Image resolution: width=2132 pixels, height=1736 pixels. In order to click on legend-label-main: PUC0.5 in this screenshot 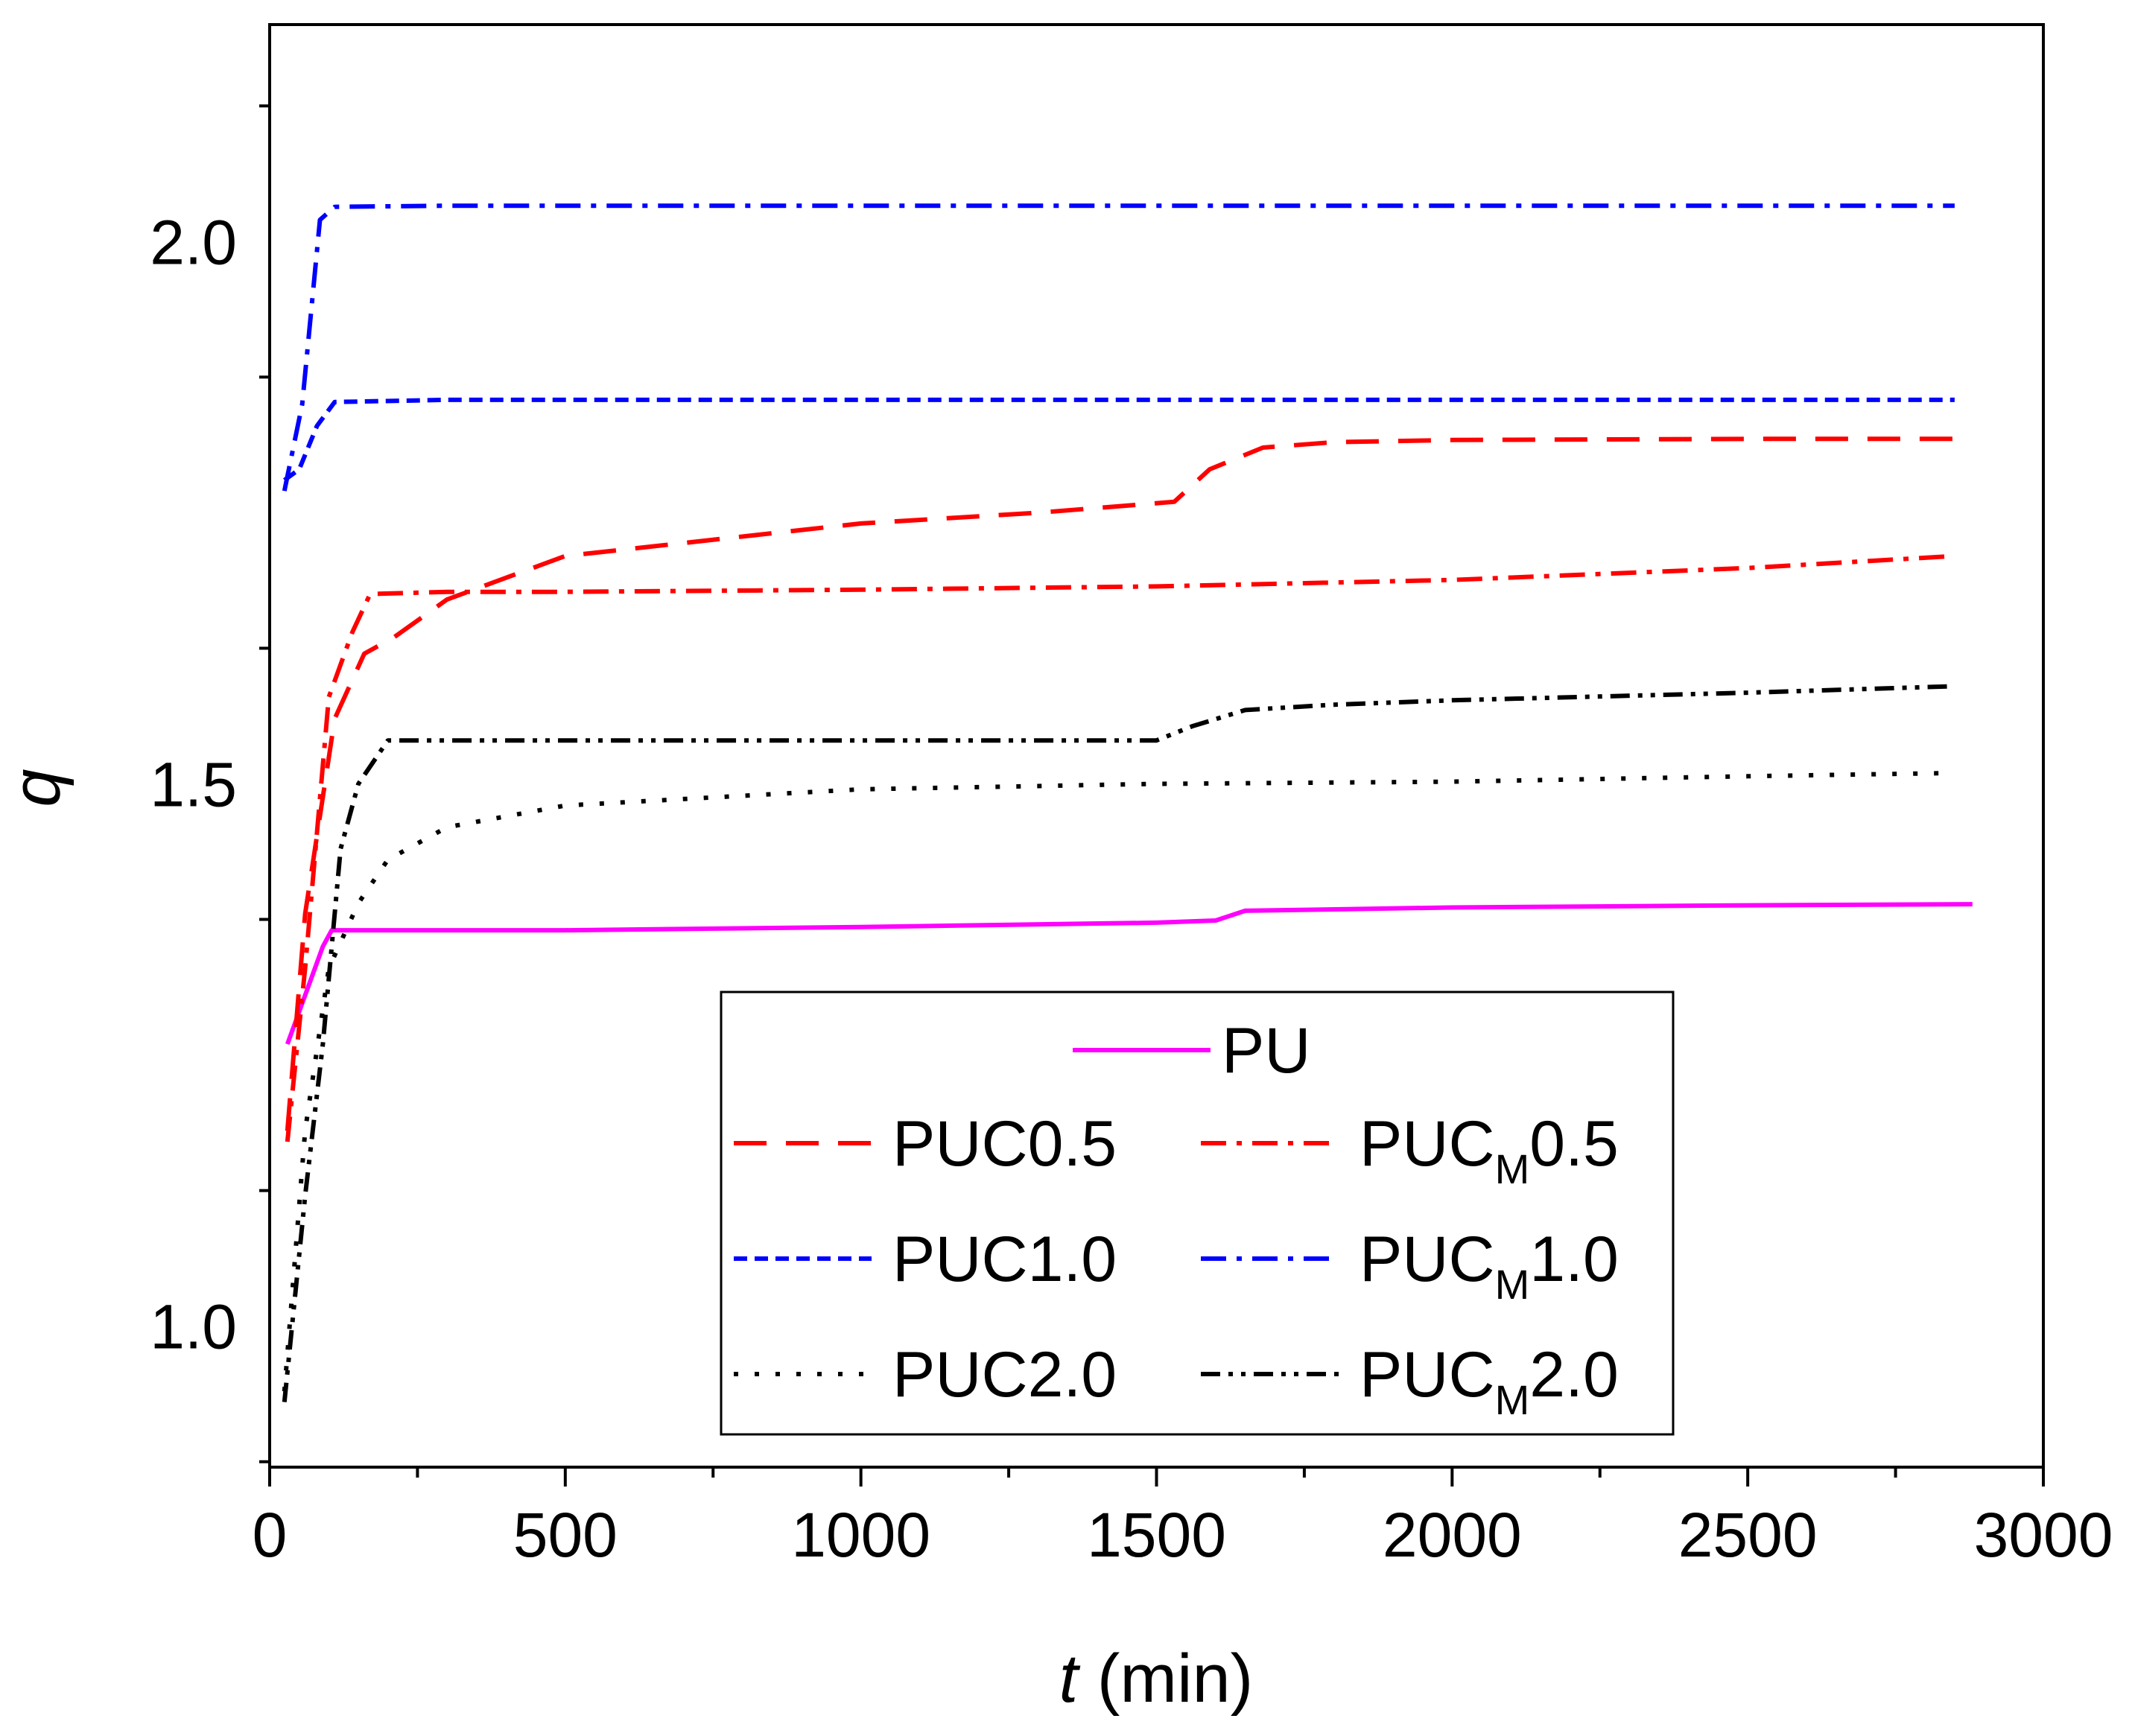, I will do `click(1004, 1144)`.